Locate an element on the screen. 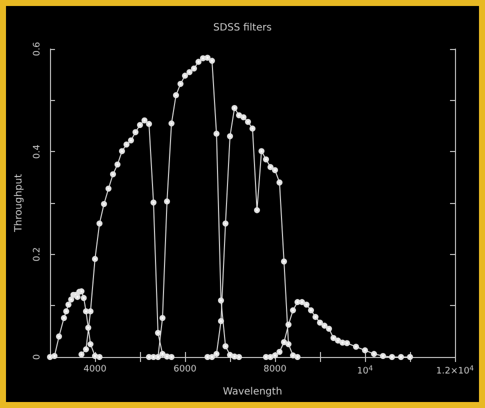  chart-title: SDSS filters is located at coordinates (242, 28).